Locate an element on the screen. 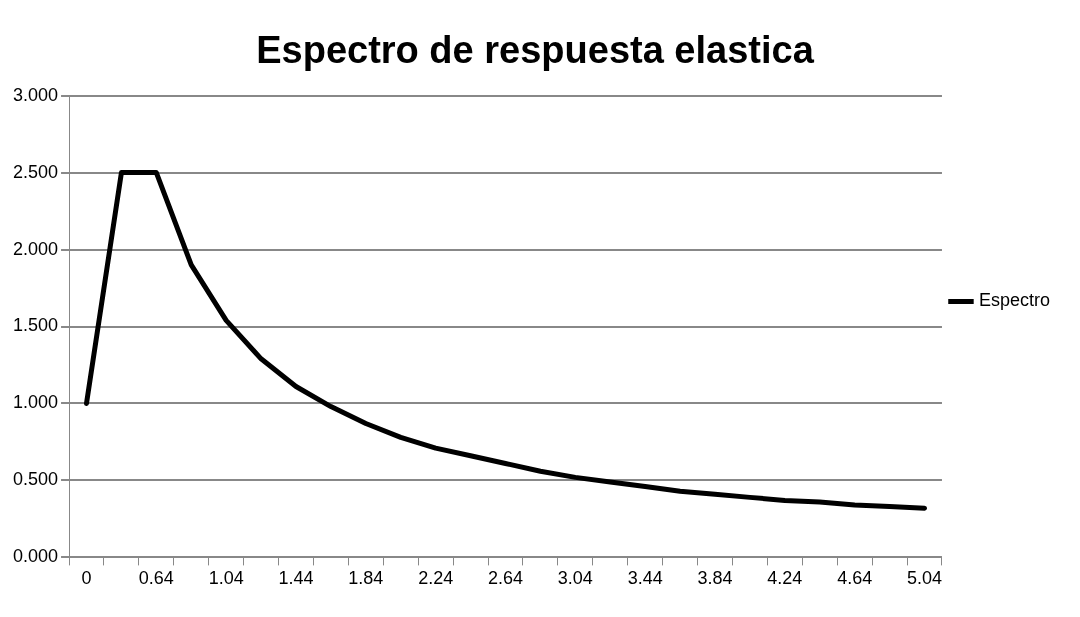 This screenshot has height=617, width=1080. y-tick-label: 2.000 is located at coordinates (36, 248).